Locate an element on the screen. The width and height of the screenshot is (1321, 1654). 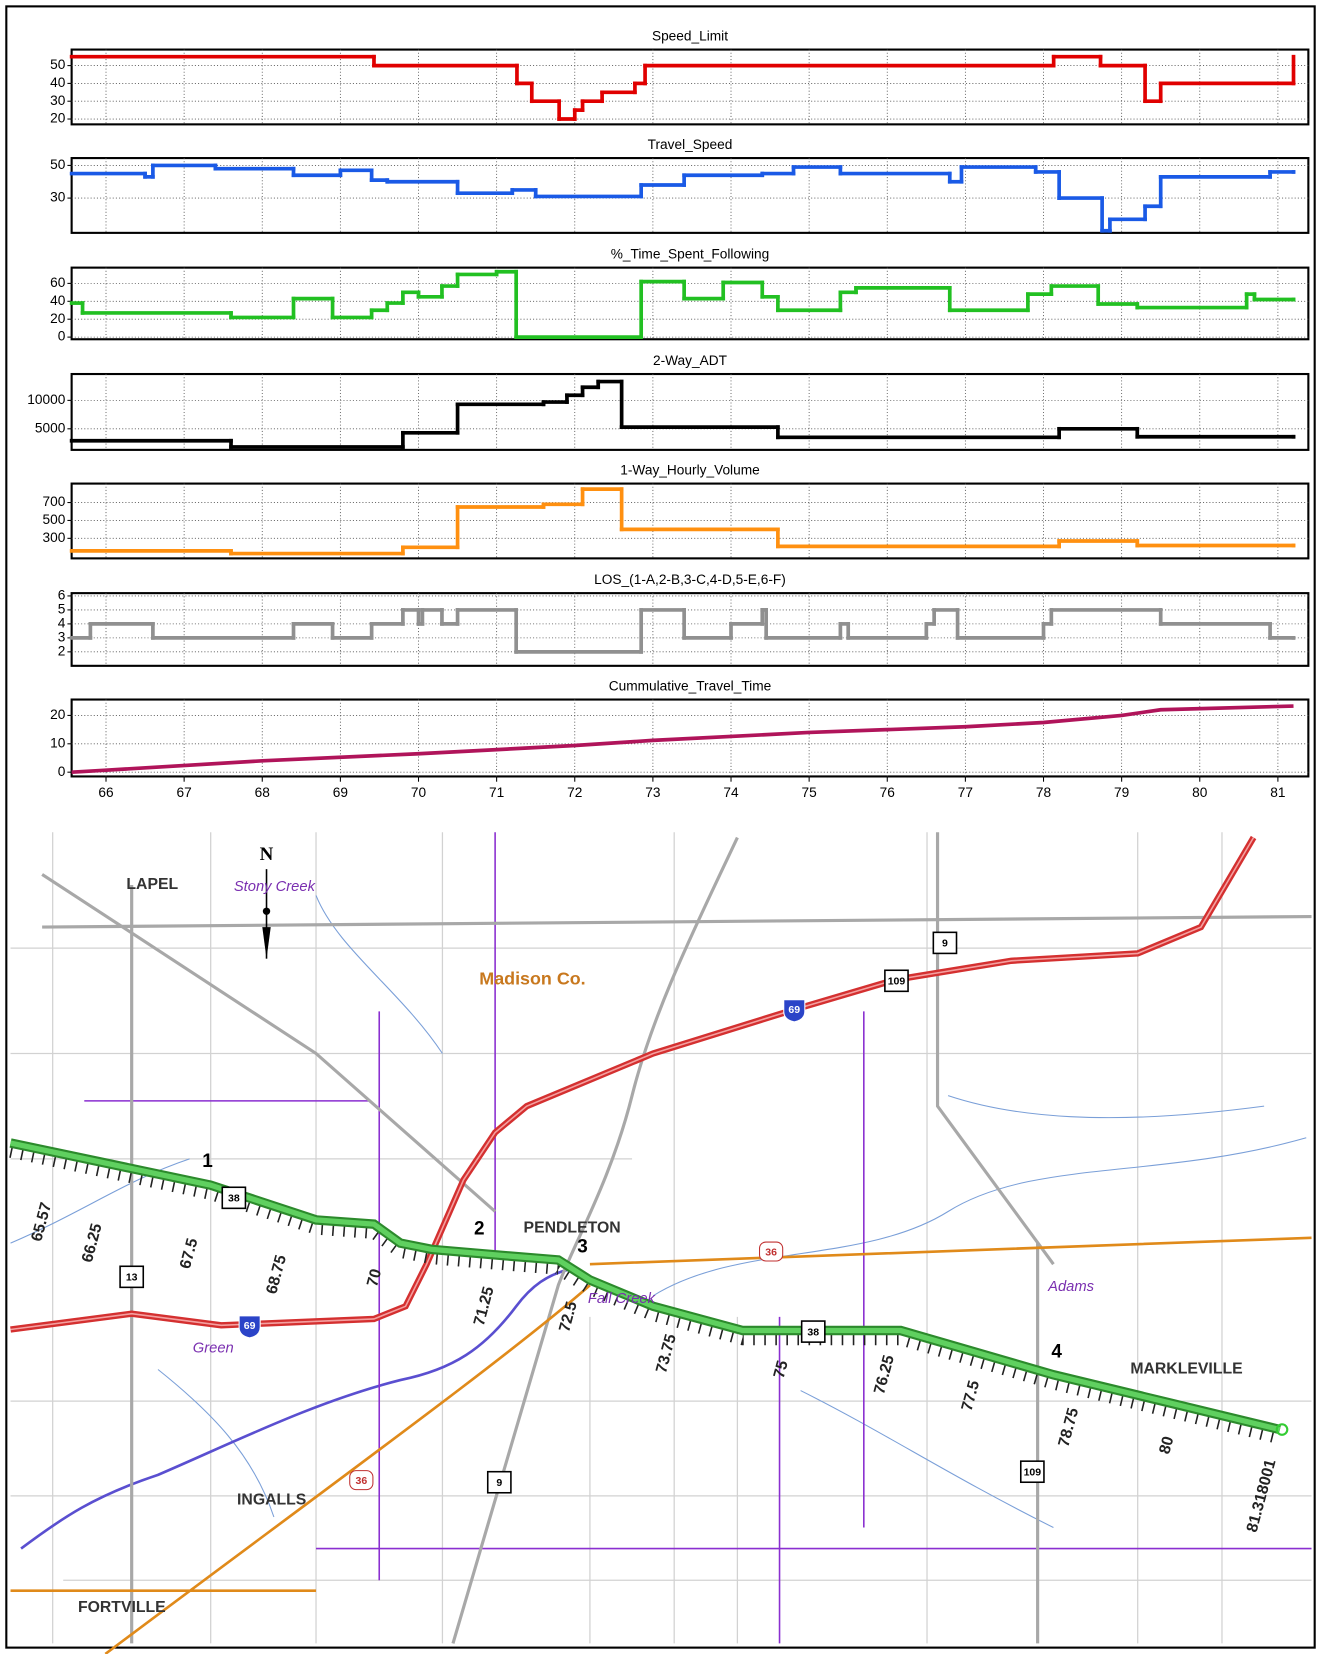
fall-creek is located at coordinates (295, 1409).